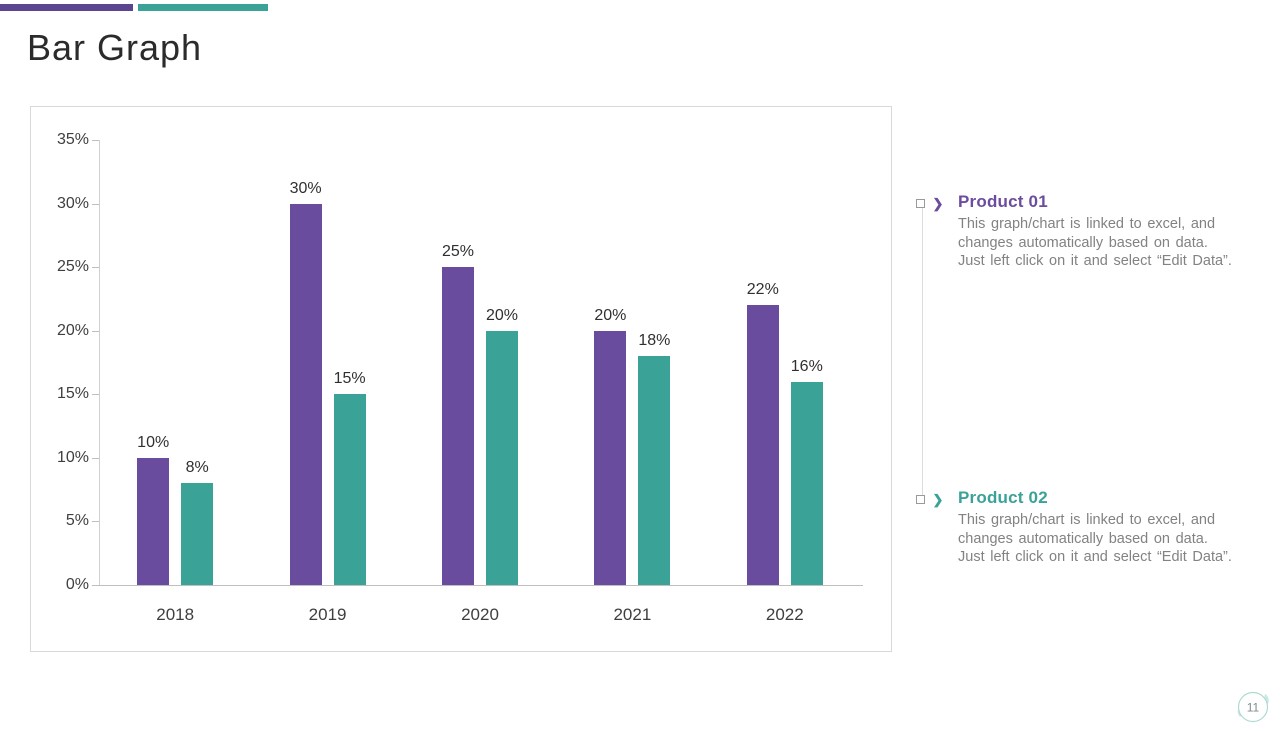 Image resolution: width=1280 pixels, height=731 pixels. Describe the element at coordinates (175, 614) in the screenshot. I see `x-axis-label: 2018` at that location.